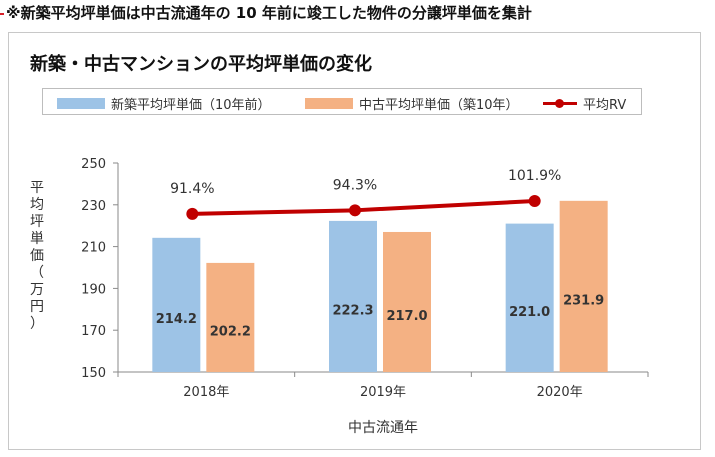 The width and height of the screenshot is (715, 457). What do you see at coordinates (93, 331) in the screenshot?
I see `y-tick-label: 170` at bounding box center [93, 331].